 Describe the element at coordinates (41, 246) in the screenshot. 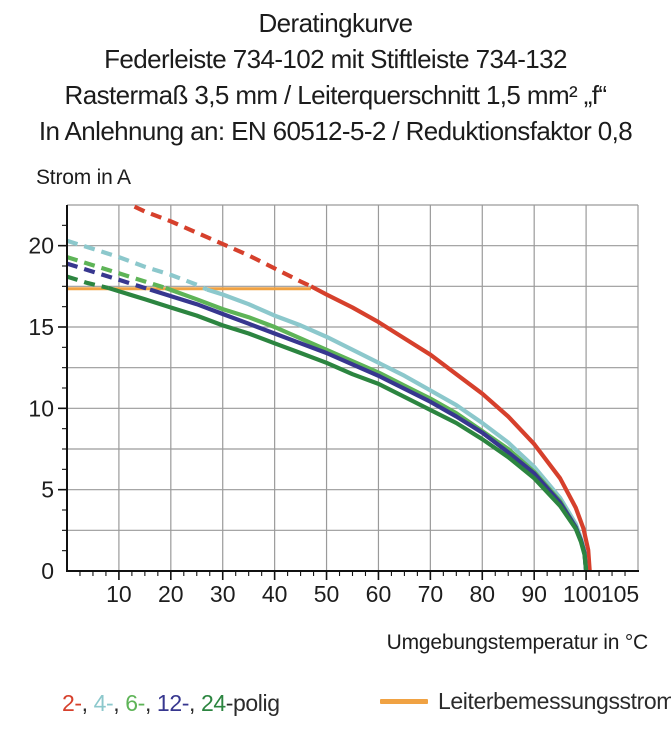

I see `y-tick-label: 20` at that location.